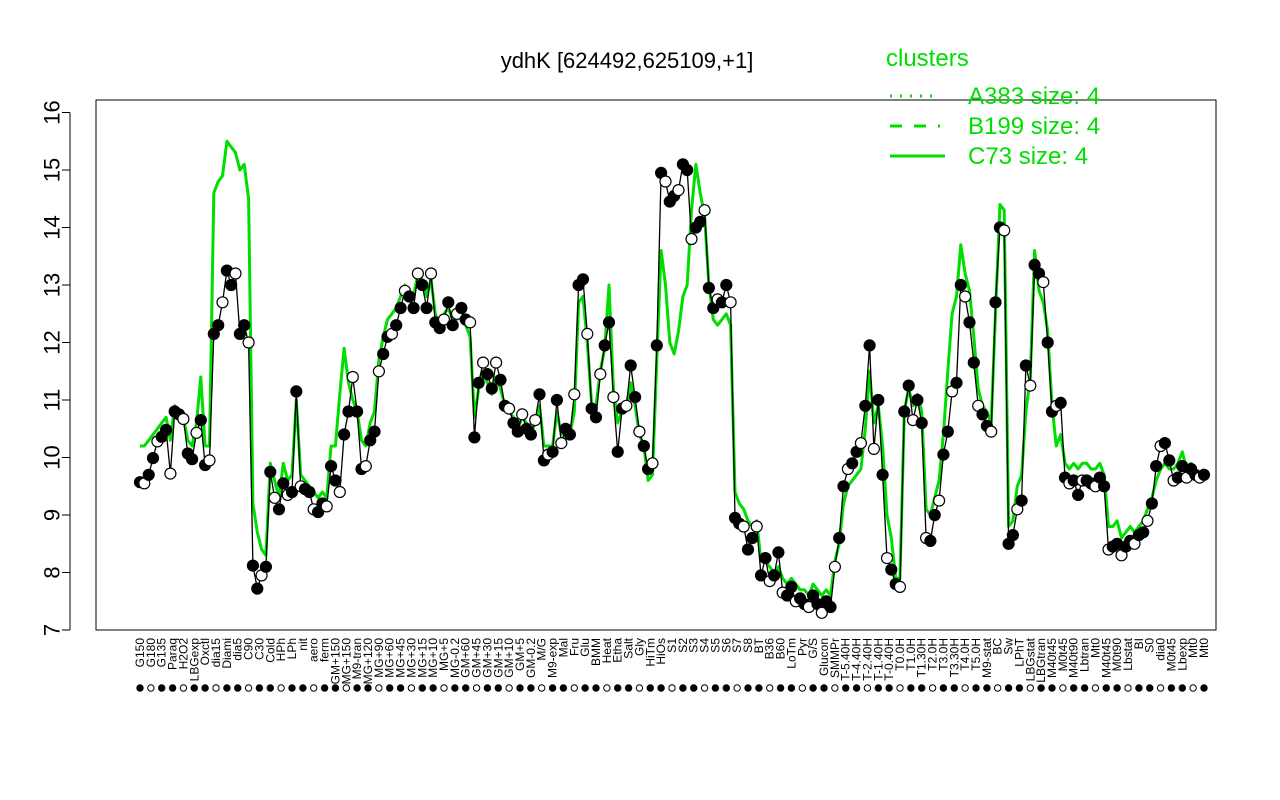 The height and width of the screenshot is (800, 1280). What do you see at coordinates (1106, 658) in the screenshot?
I see `x-tick-label: M40t45` at bounding box center [1106, 658].